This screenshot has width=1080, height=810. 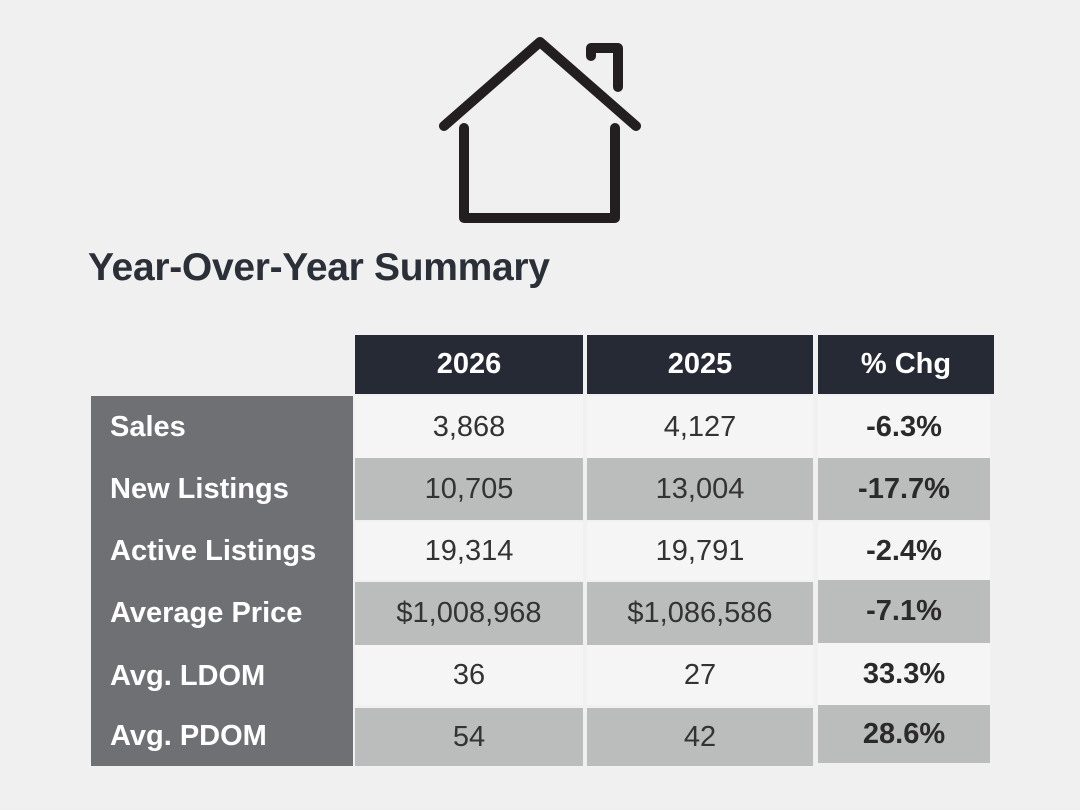 What do you see at coordinates (469, 675) in the screenshot?
I see `cell-2026-avg-ldom: 36` at bounding box center [469, 675].